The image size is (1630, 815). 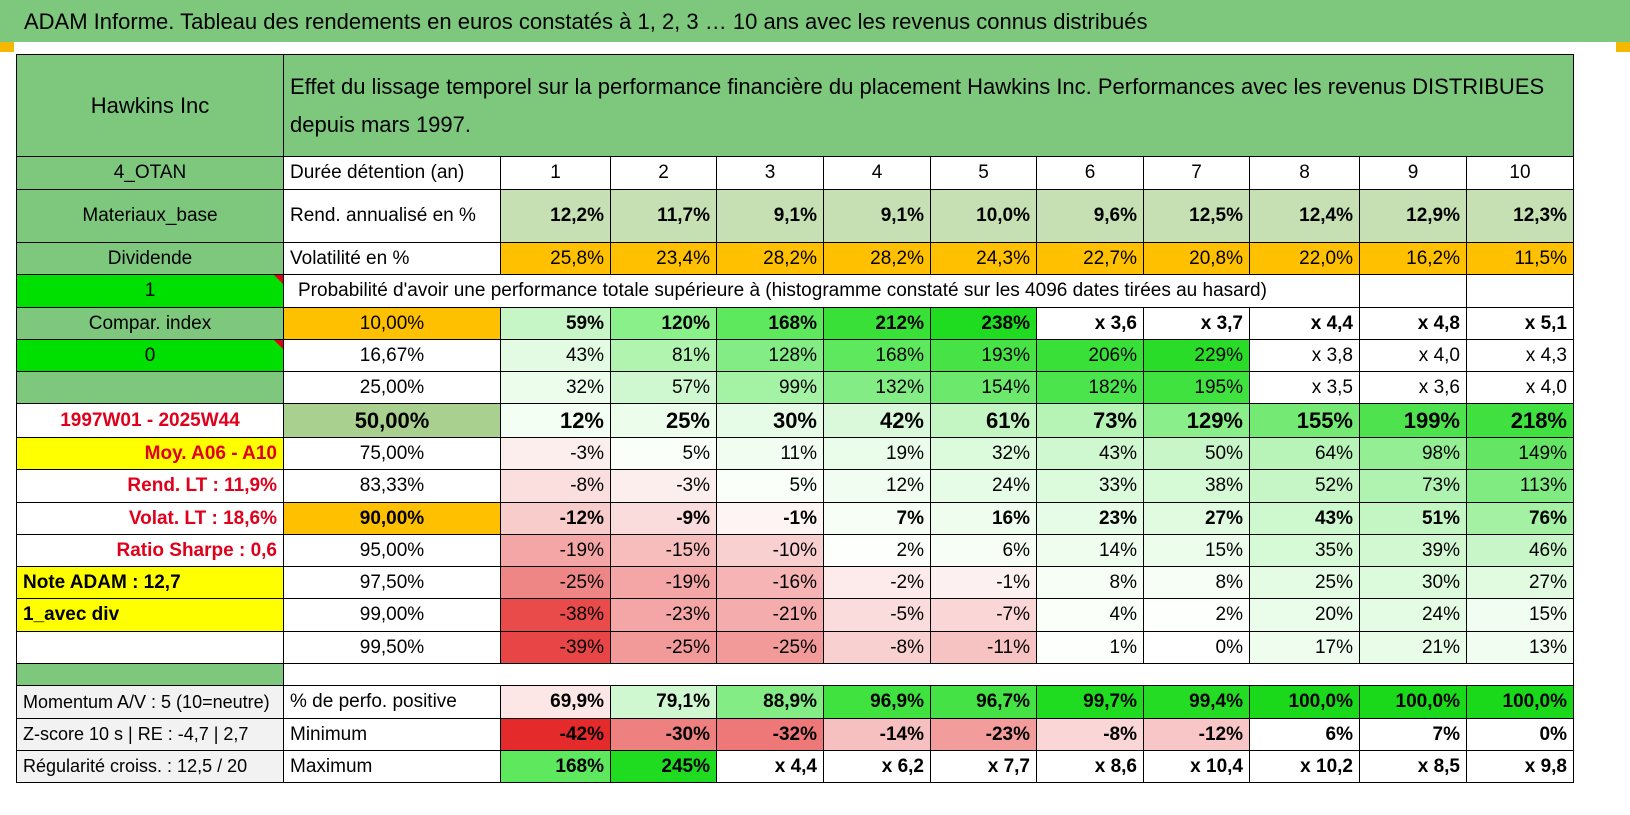 What do you see at coordinates (1090, 258) in the screenshot?
I see `volatility-cell: 22,7%` at bounding box center [1090, 258].